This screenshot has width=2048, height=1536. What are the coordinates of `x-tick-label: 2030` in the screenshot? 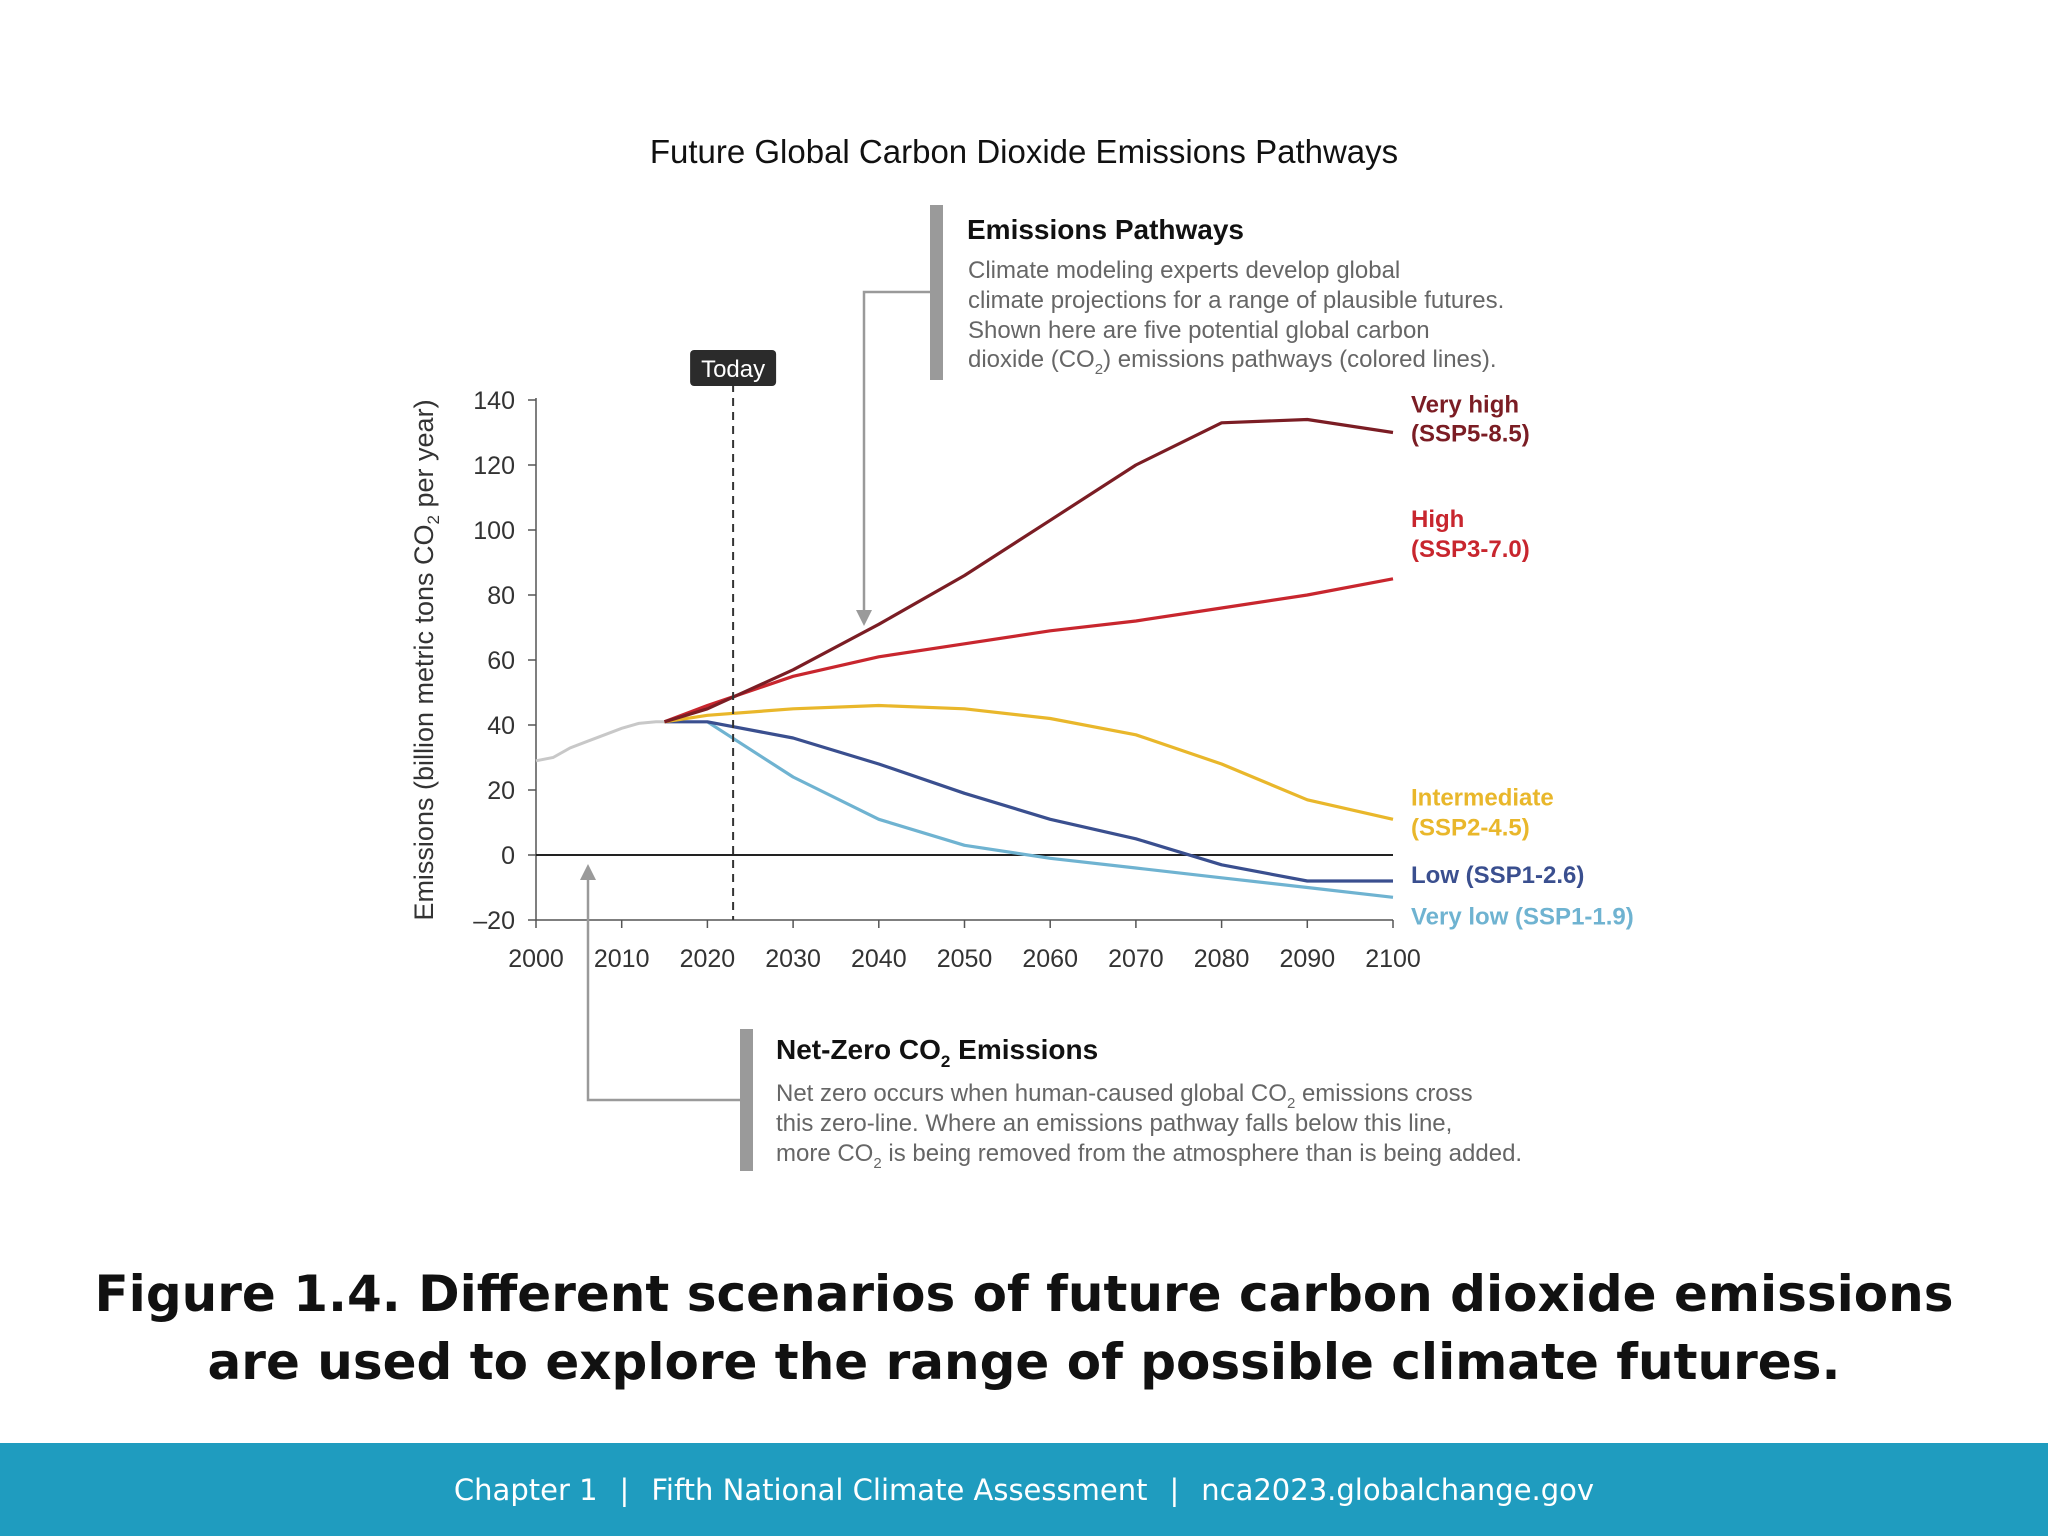 It's located at (793, 959).